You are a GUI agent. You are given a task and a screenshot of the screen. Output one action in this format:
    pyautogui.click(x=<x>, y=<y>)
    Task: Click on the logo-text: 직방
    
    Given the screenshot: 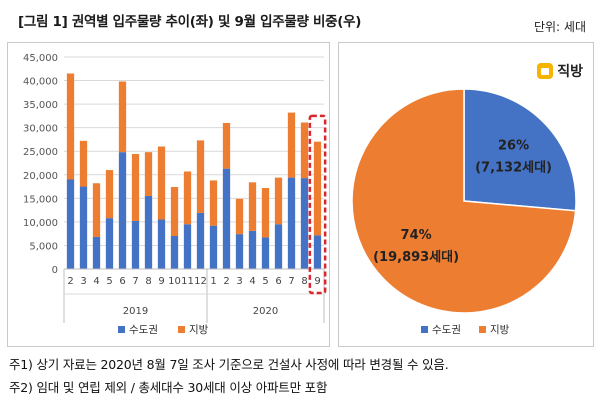 What is the action you would take?
    pyautogui.click(x=570, y=72)
    